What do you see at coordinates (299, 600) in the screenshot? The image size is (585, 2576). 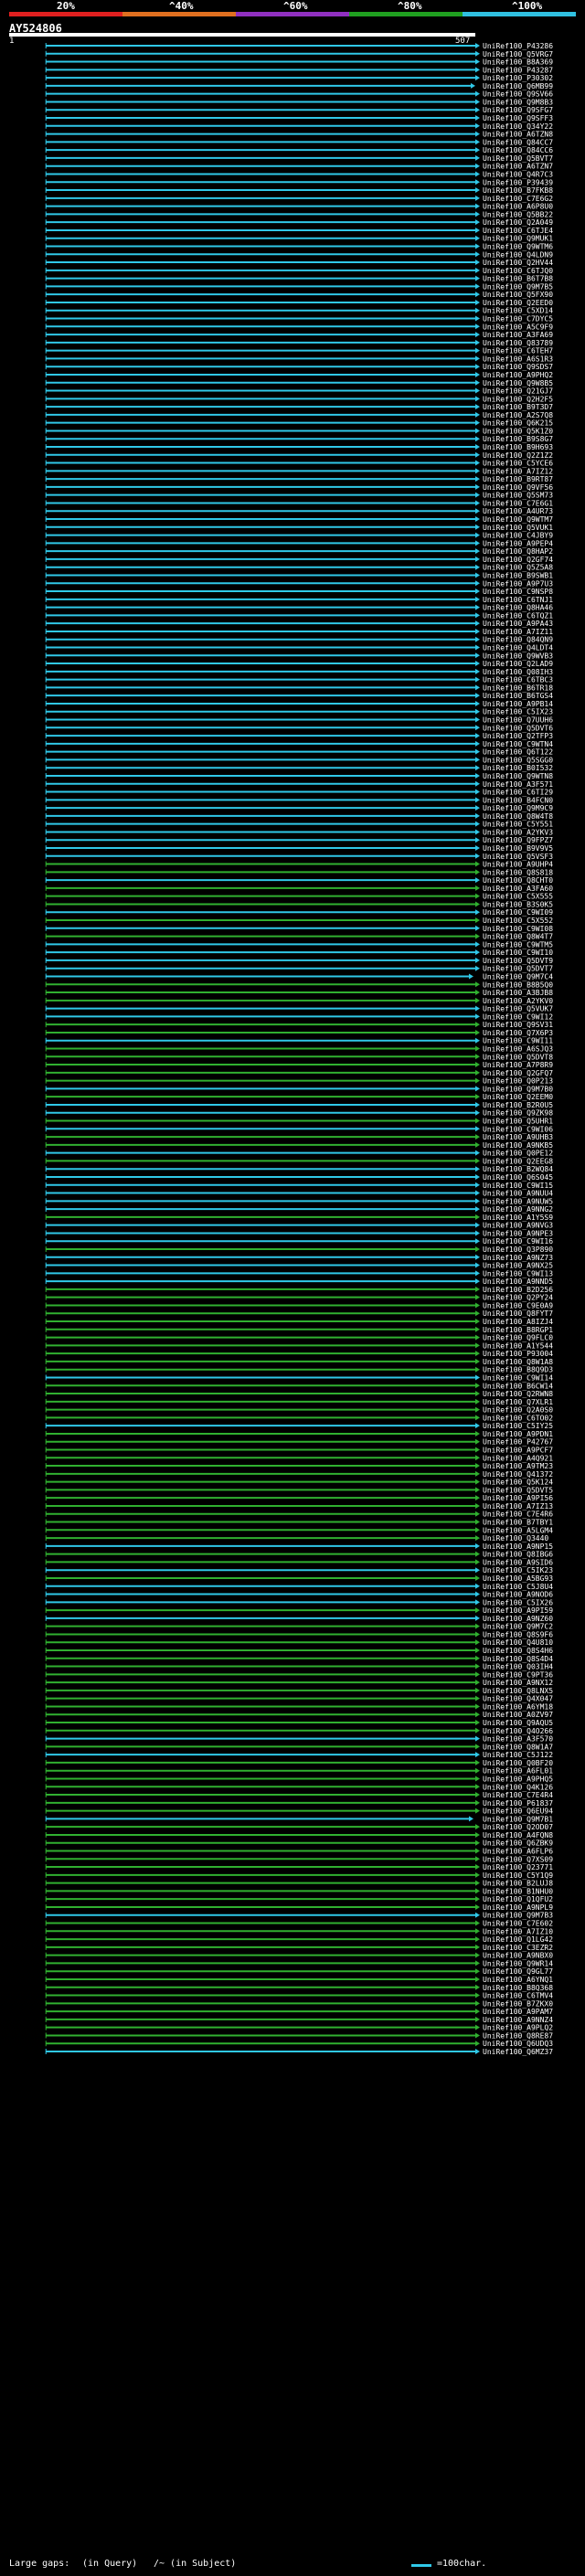 I see `hit-row: UniRef100_C6TNJ1` at bounding box center [299, 600].